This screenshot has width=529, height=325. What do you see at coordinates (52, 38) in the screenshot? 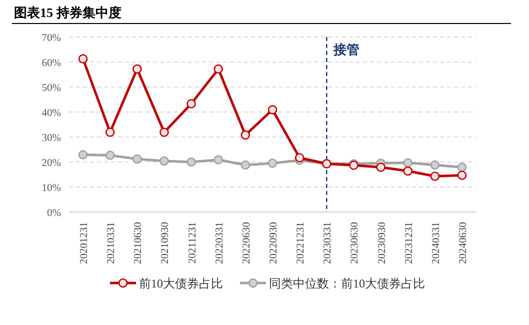
I see `y-tick-label: 70%` at bounding box center [52, 38].